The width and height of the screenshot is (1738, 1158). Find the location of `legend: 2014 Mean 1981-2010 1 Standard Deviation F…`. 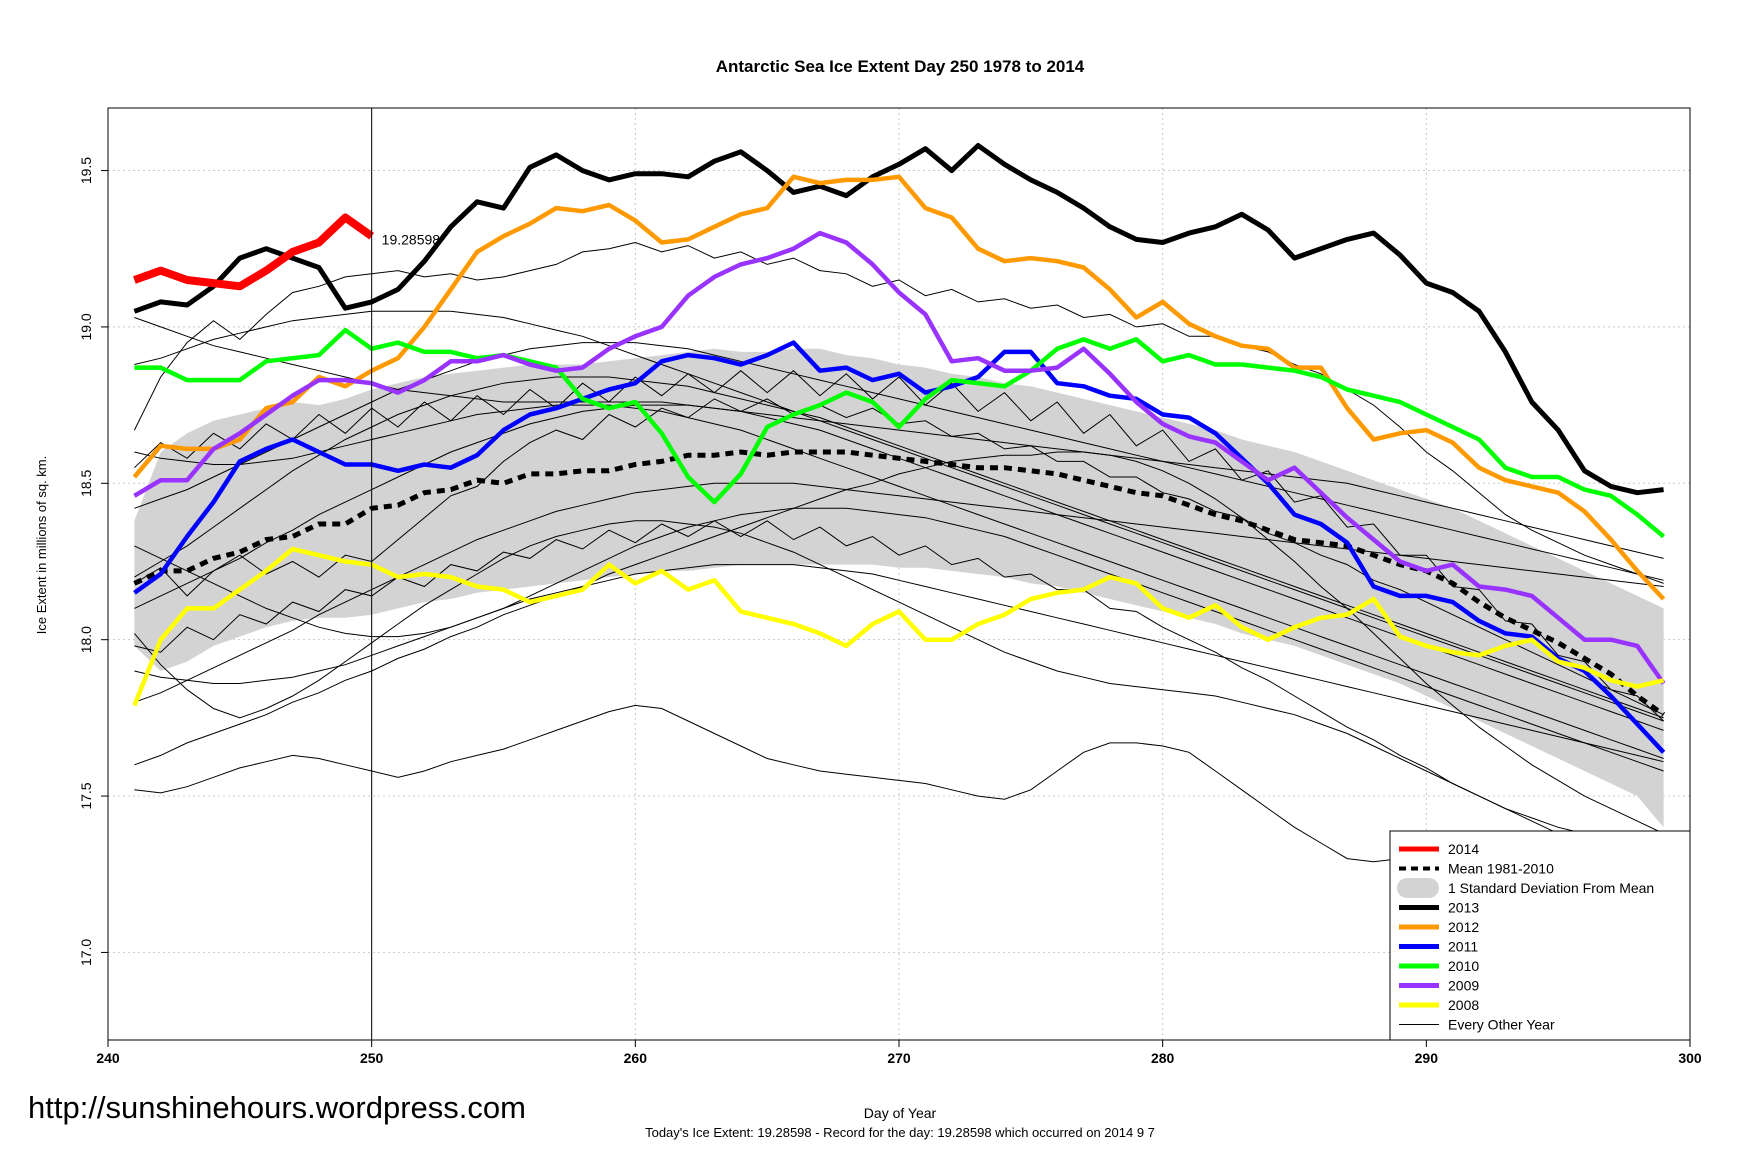

legend: 2014 Mean 1981-2010 1 Standard Deviation F… is located at coordinates (1540, 935).